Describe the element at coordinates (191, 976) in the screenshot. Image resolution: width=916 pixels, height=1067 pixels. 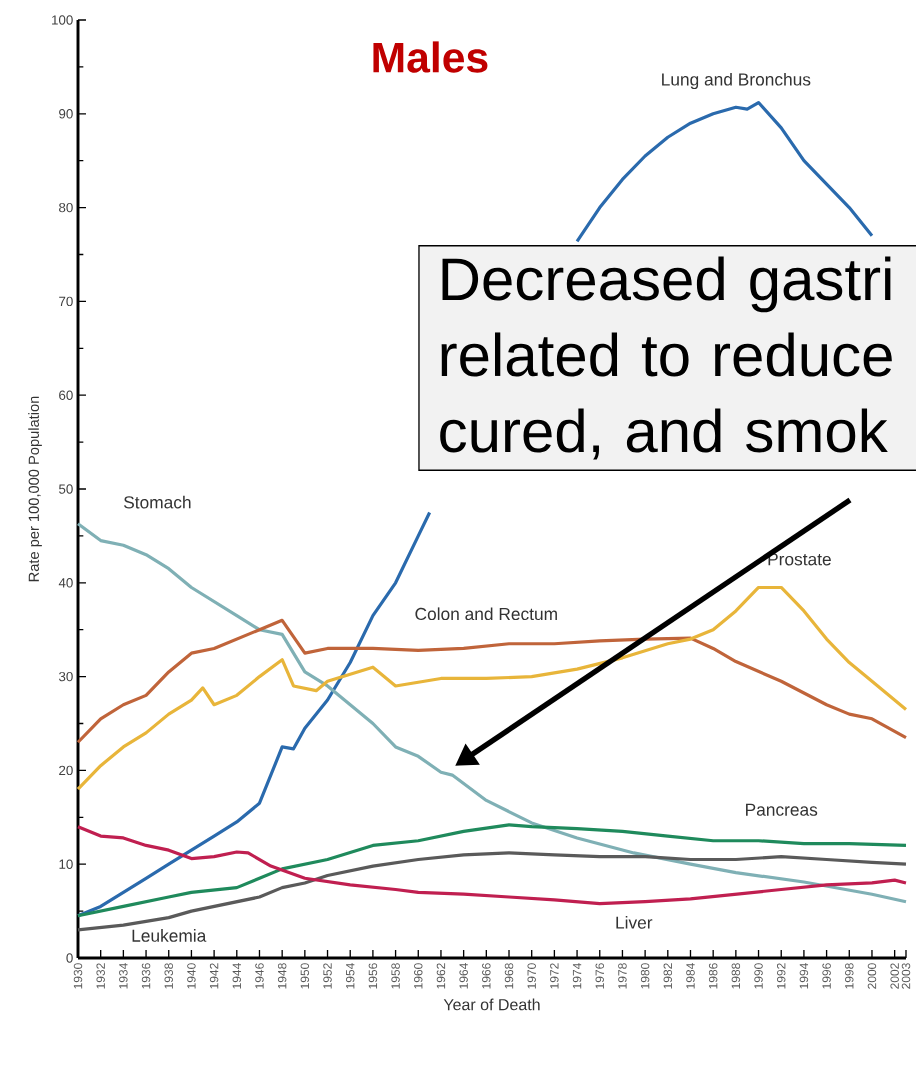
I see `x-tick-label: 1940` at that location.